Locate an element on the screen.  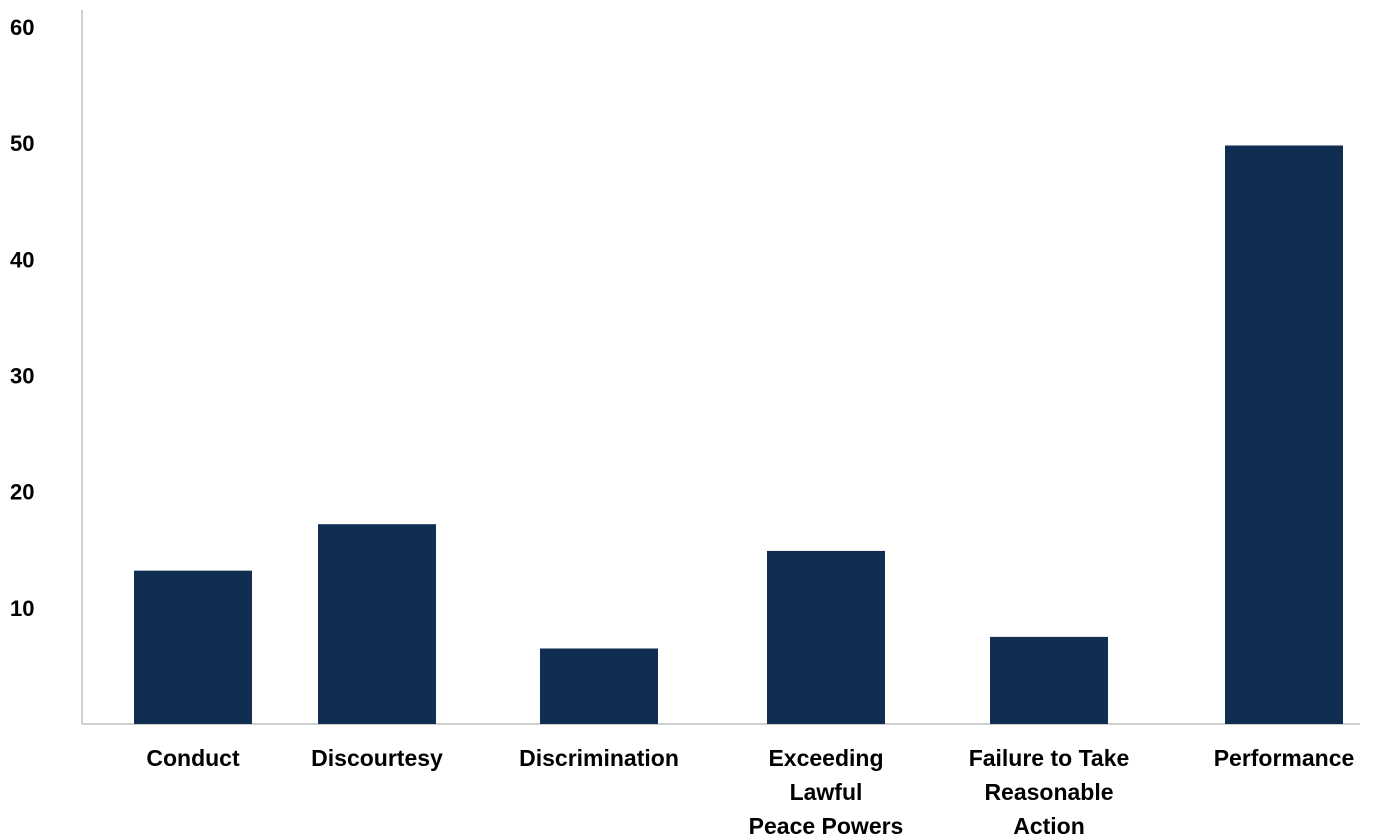
x-tick-label: Failure to Take Reasonable Action is located at coordinates (1049, 790).